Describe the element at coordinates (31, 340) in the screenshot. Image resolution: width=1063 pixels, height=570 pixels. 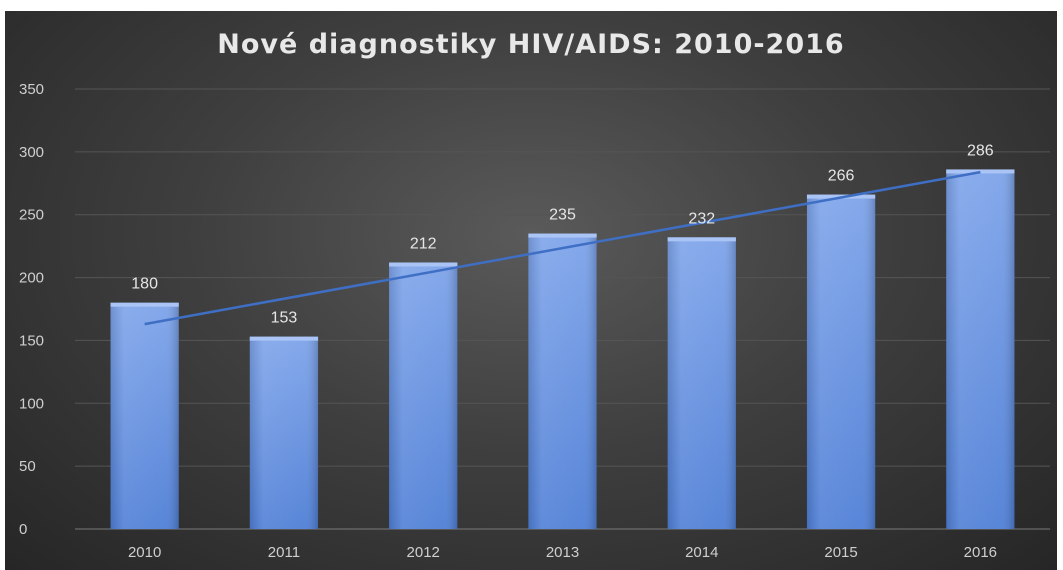
I see `y-tick-label: 150` at that location.